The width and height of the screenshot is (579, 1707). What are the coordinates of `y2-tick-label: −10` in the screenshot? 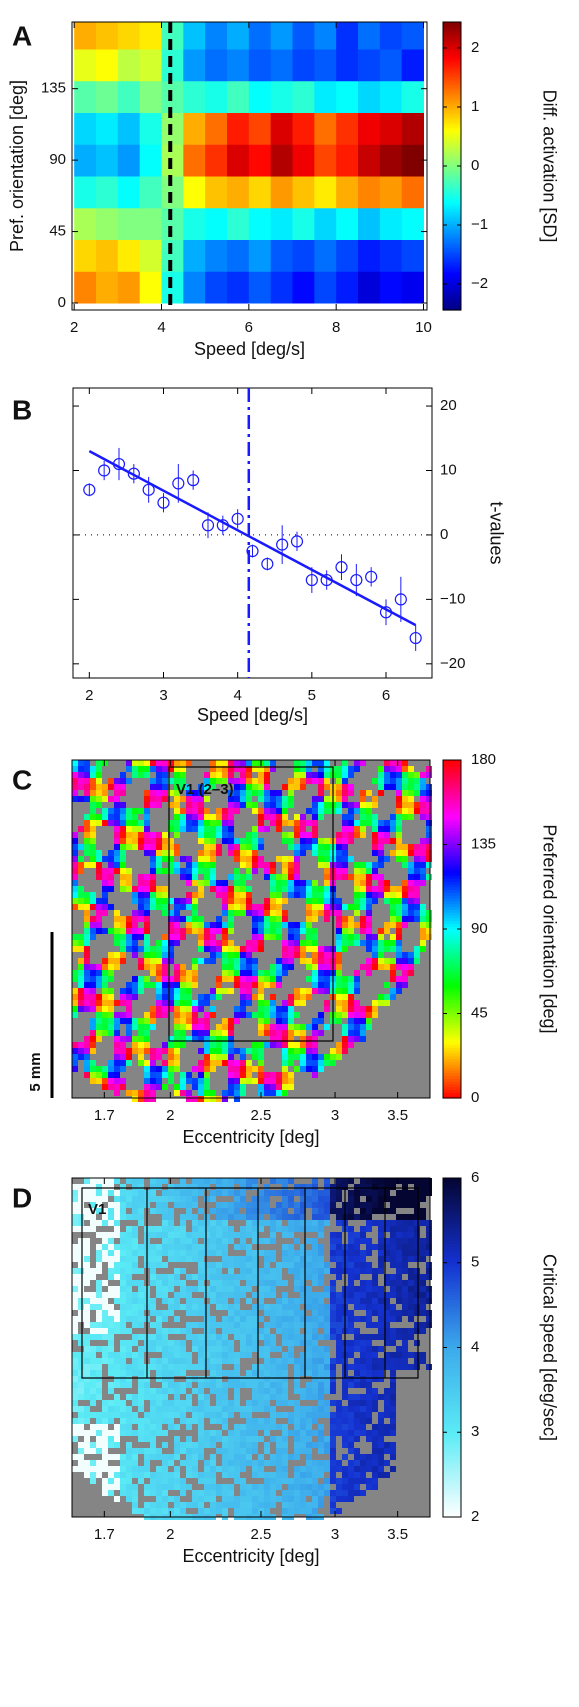 It's located at (452, 598).